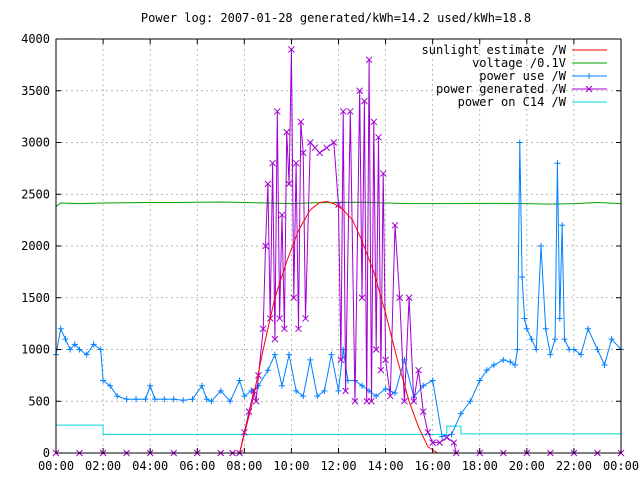  What do you see at coordinates (527, 466) in the screenshot?
I see `x-tick-label: 20:00` at bounding box center [527, 466].